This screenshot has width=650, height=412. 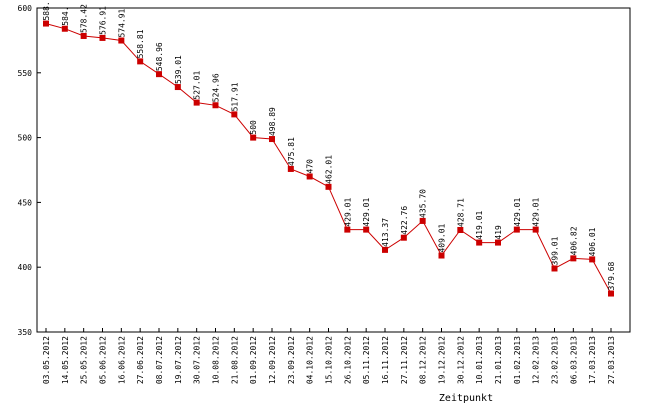 I want to click on data-label: 576.91, so click(x=103, y=20).